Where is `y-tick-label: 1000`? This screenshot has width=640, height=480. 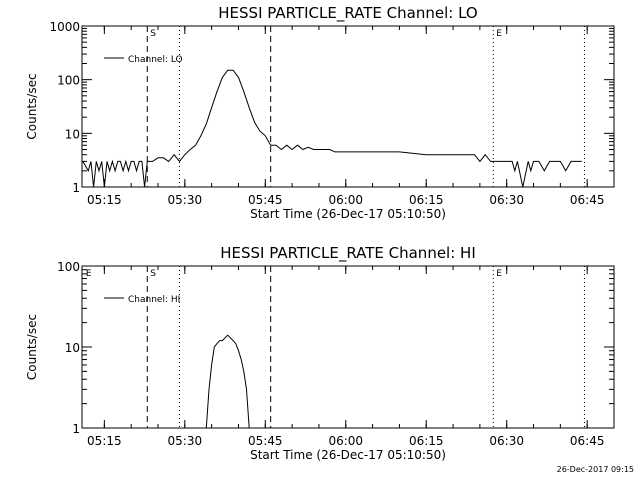 y-tick-label: 1000 is located at coordinates (64, 27).